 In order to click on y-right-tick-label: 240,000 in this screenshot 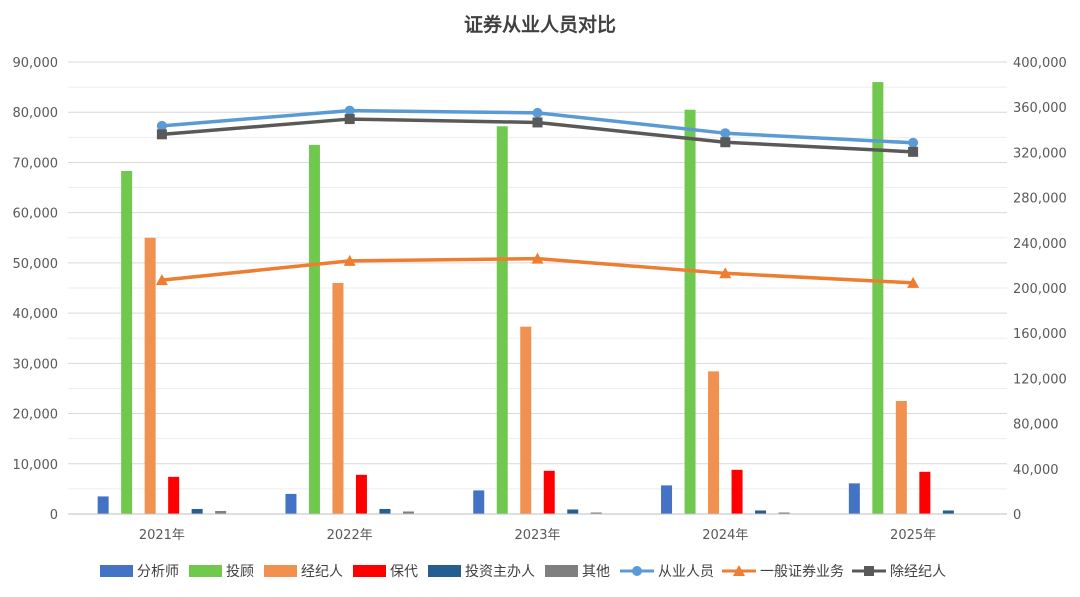, I will do `click(1040, 244)`.